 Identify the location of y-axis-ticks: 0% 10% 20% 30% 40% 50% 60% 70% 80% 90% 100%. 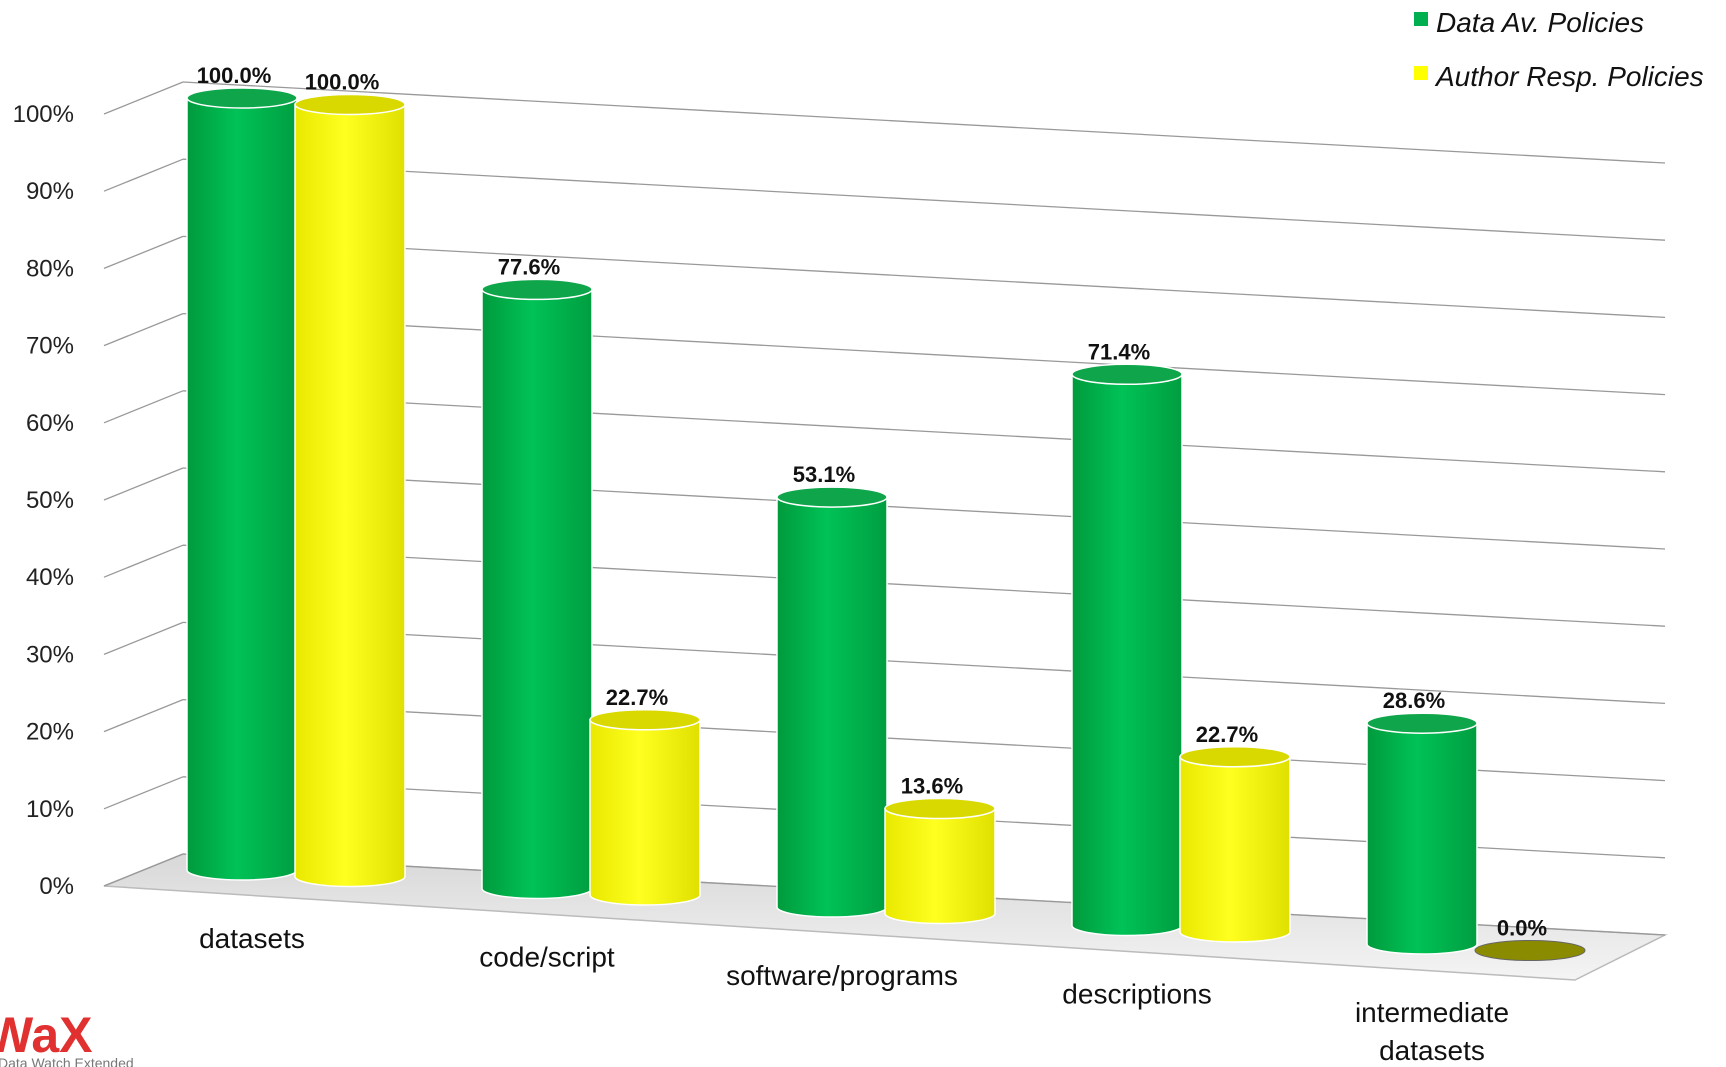
(43, 500).